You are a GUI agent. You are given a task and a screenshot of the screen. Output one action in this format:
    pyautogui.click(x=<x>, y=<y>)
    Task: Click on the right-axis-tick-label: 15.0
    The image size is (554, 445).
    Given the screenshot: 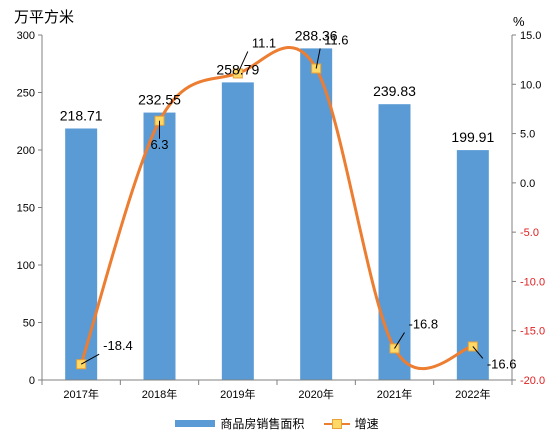 What is the action you would take?
    pyautogui.click(x=530, y=36)
    